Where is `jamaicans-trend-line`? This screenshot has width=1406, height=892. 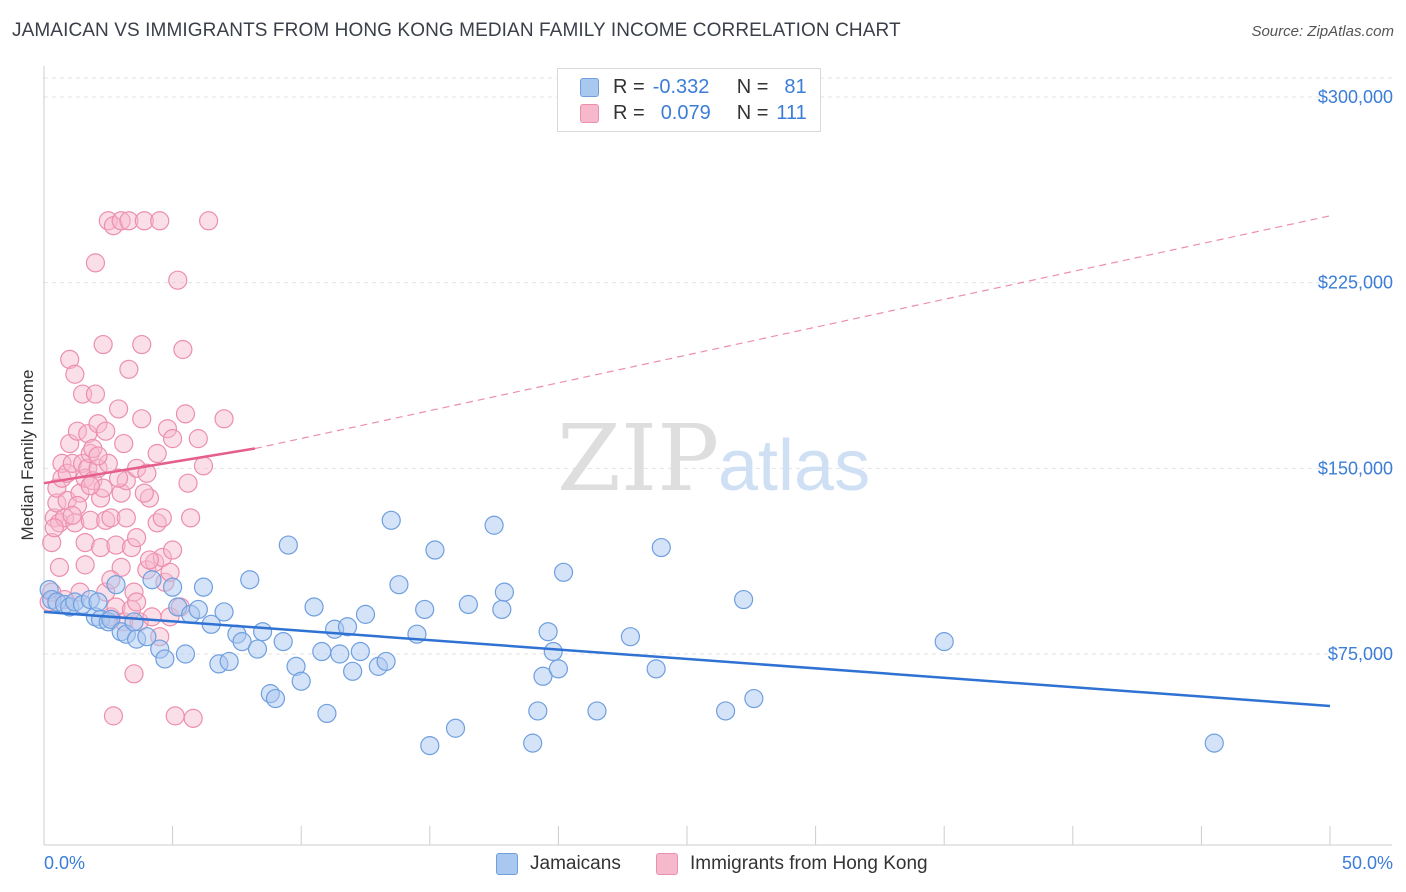 jamaicans-trend-line is located at coordinates (687, 659).